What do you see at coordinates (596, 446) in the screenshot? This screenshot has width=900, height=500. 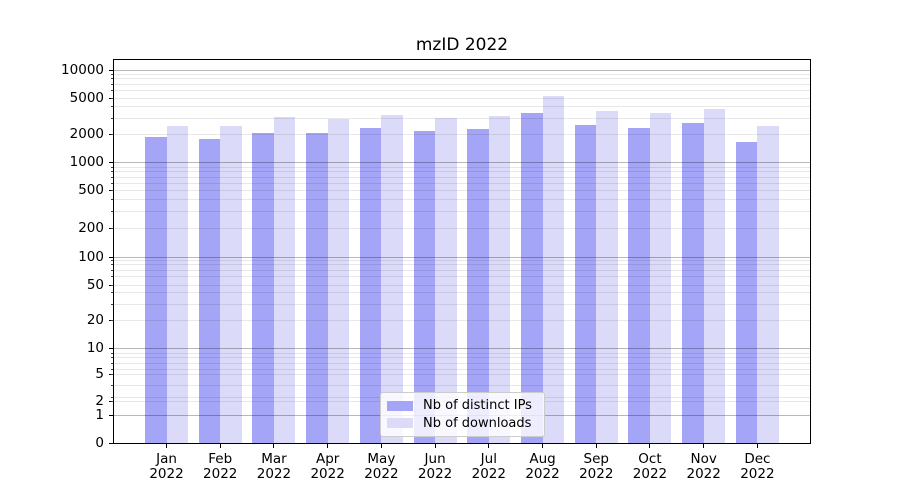 I see `x-tick-sep` at bounding box center [596, 446].